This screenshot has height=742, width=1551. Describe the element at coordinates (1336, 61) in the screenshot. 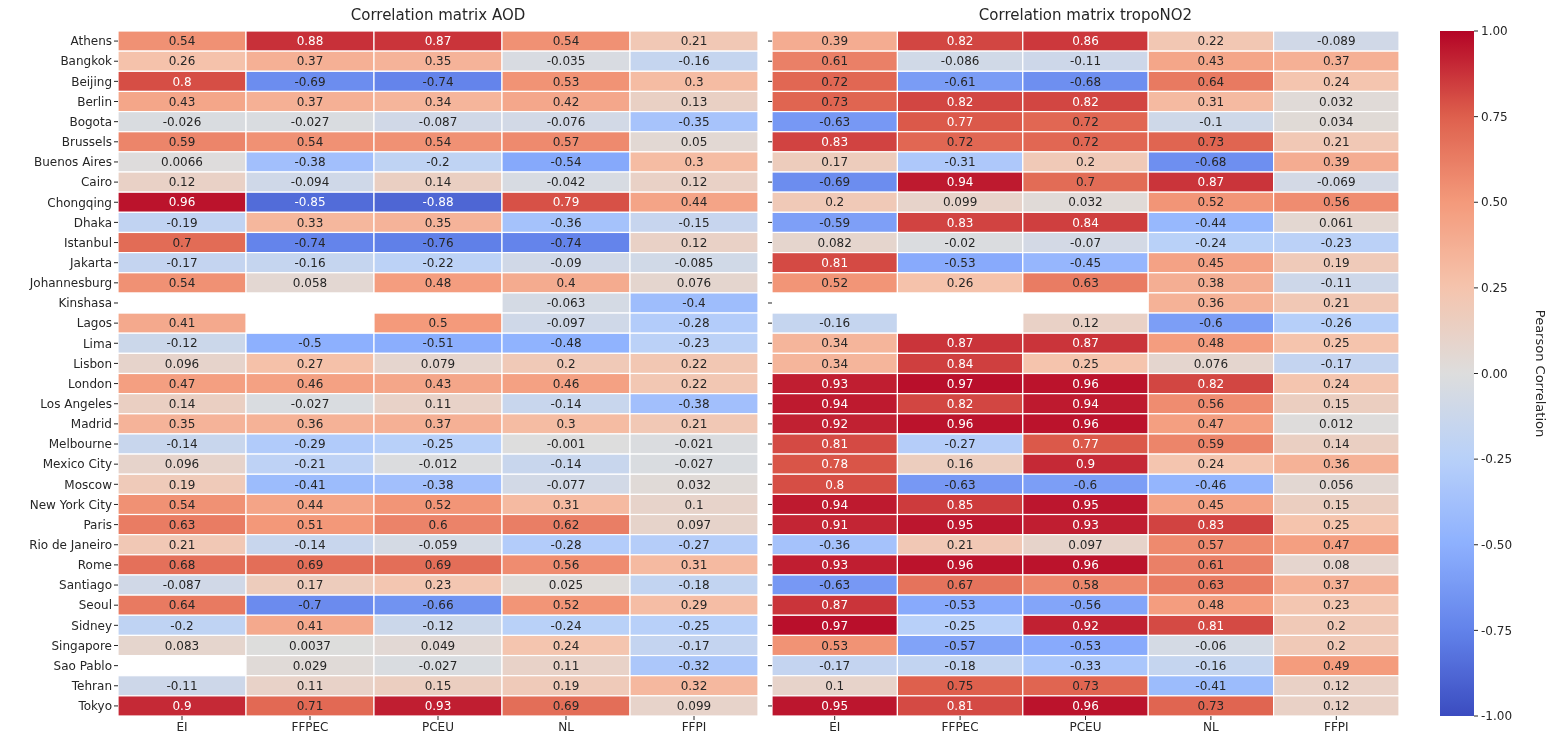

I see `data-label: 0.37` at that location.